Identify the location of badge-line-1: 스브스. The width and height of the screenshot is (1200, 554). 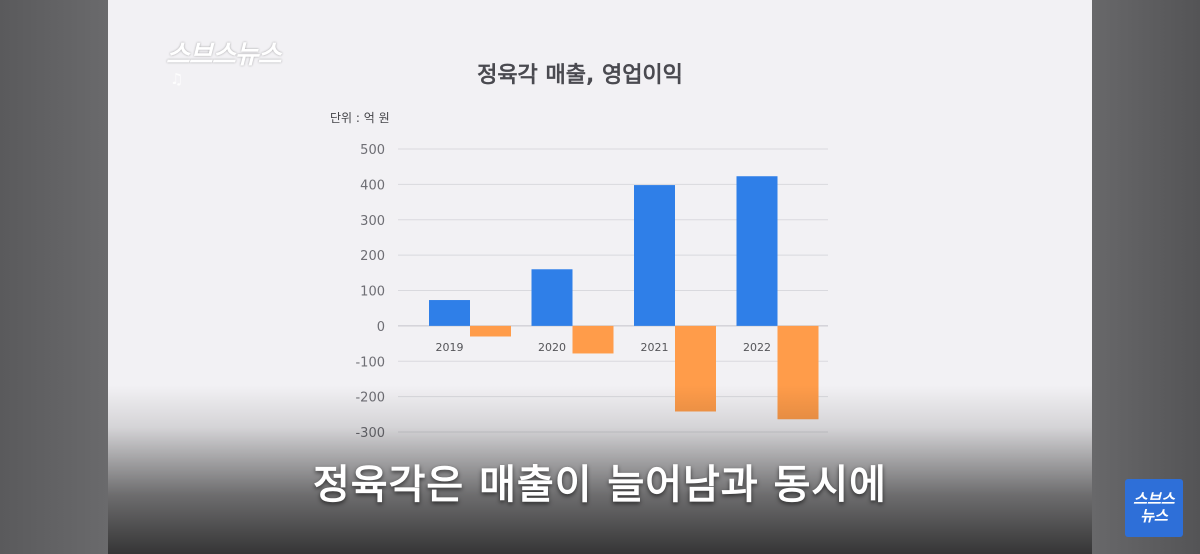
(1154, 499).